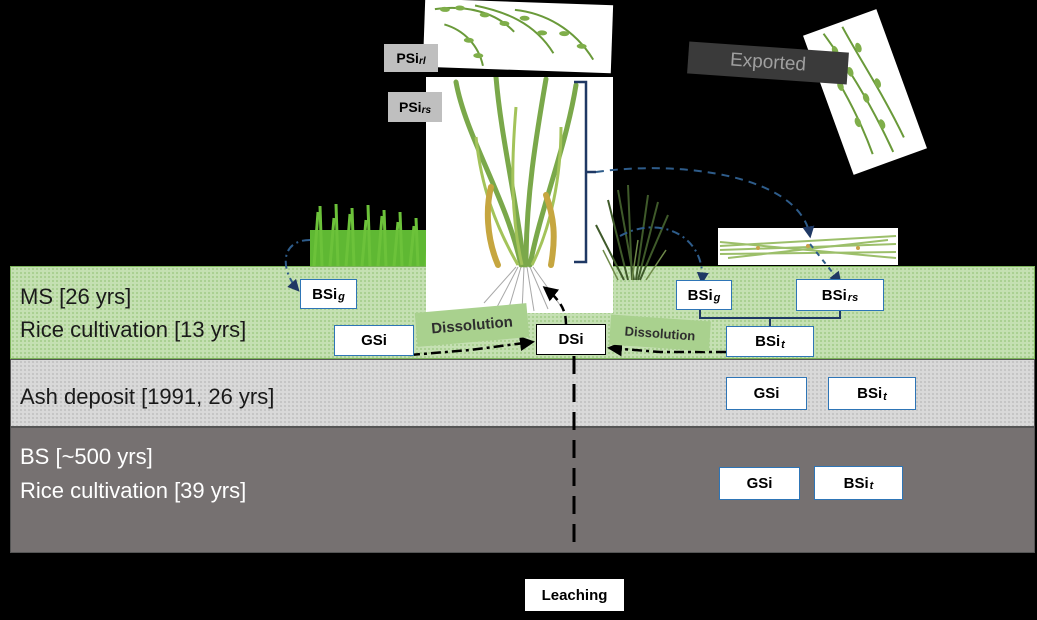  Describe the element at coordinates (705, 203) in the screenshot. I see `straw-to-bsi-rs-arrow` at that location.